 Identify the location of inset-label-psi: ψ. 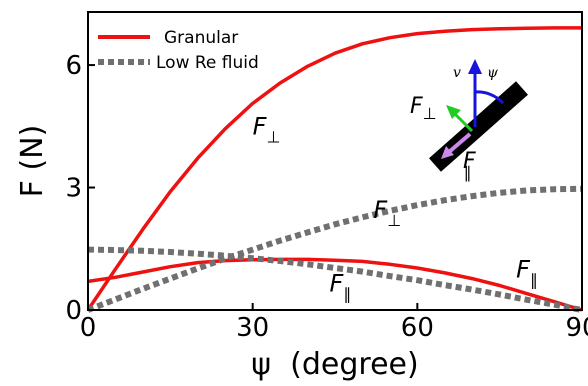
(493, 73).